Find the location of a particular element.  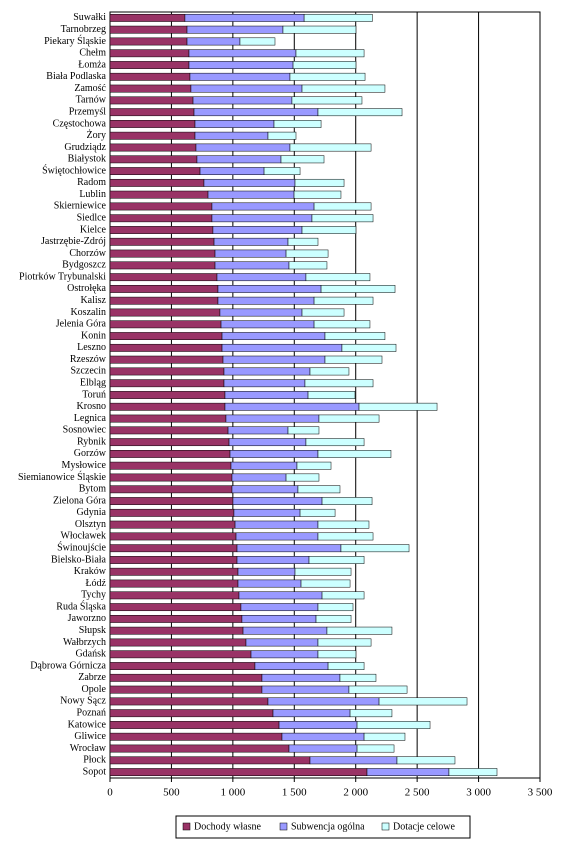

y-tick-label: Białystok is located at coordinates (87, 159).